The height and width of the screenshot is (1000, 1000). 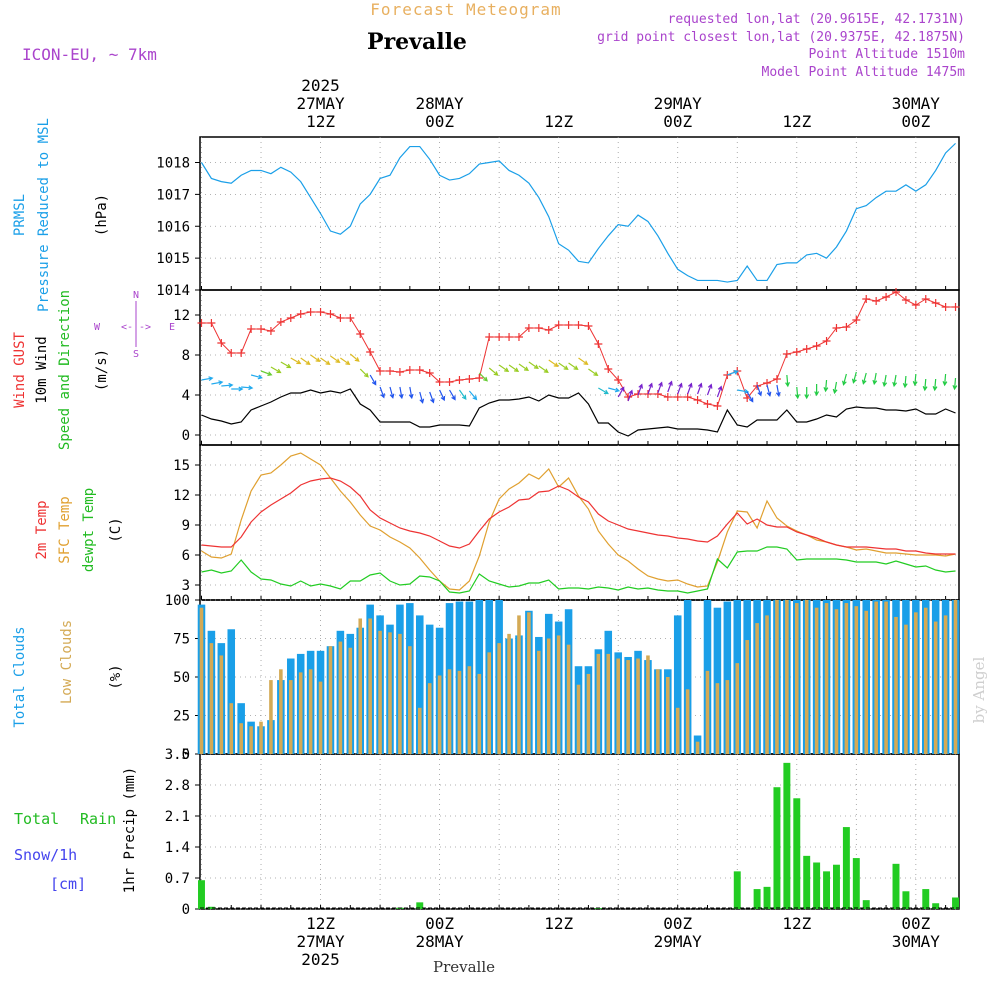 What do you see at coordinates (89, 530) in the screenshot?
I see `dewpt-label: dewpt Temp` at bounding box center [89, 530].